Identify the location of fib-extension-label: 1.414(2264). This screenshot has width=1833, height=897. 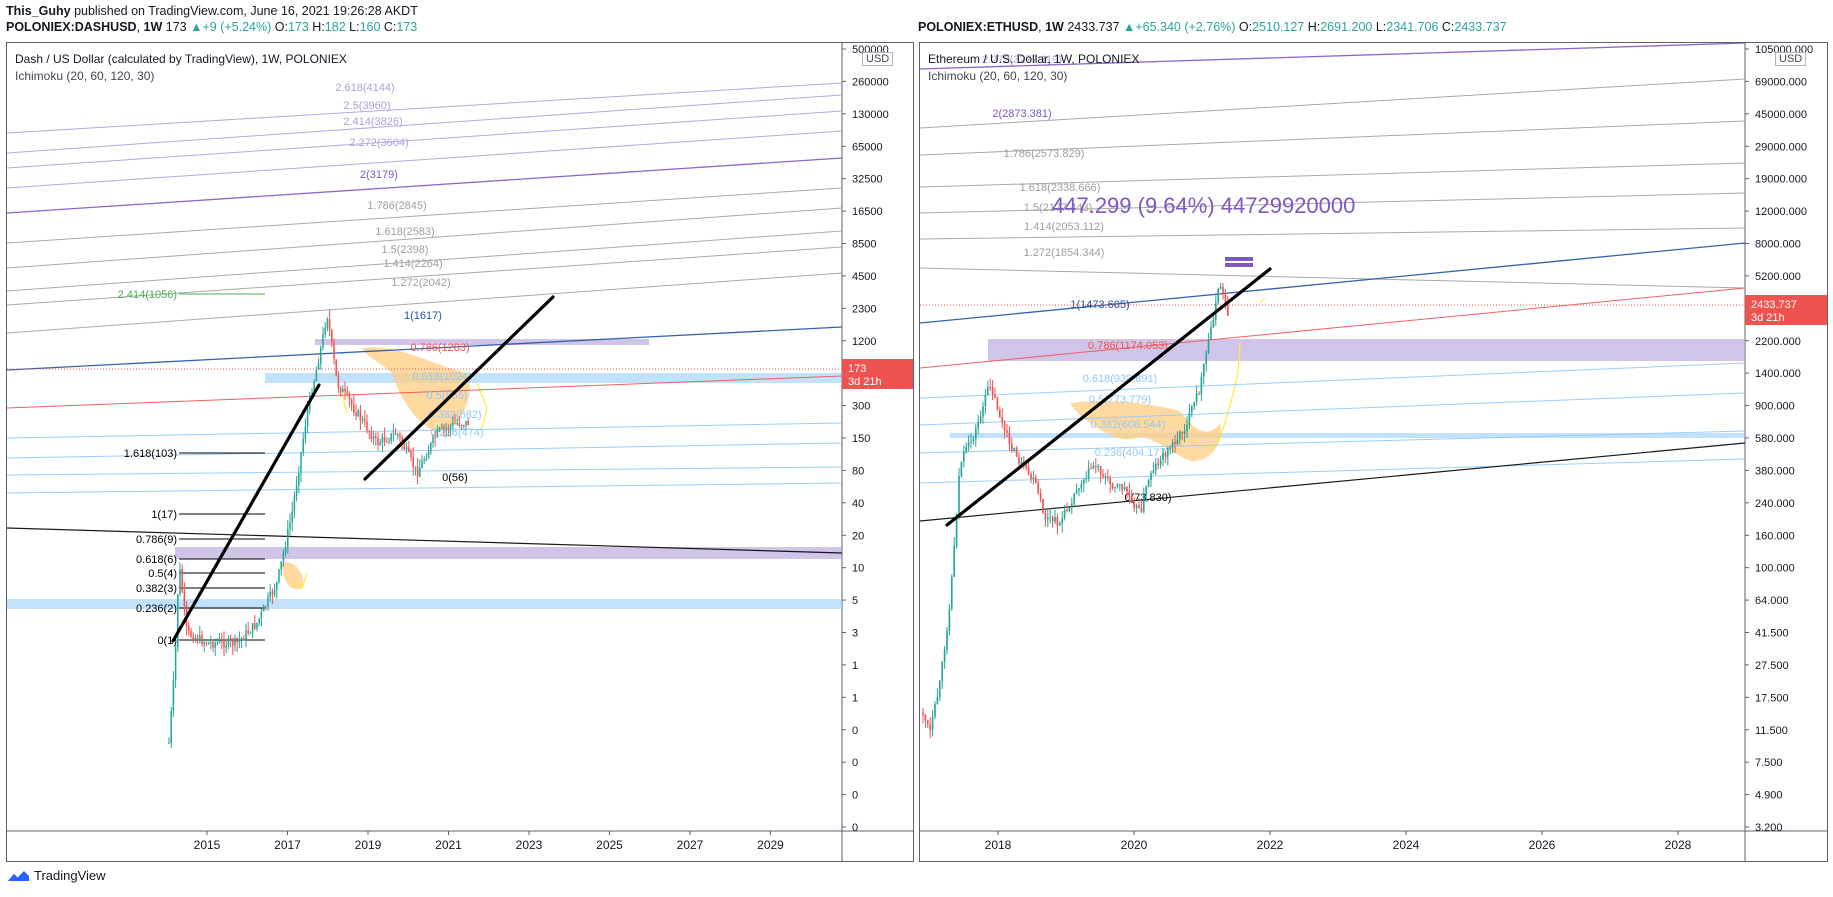
(412, 264).